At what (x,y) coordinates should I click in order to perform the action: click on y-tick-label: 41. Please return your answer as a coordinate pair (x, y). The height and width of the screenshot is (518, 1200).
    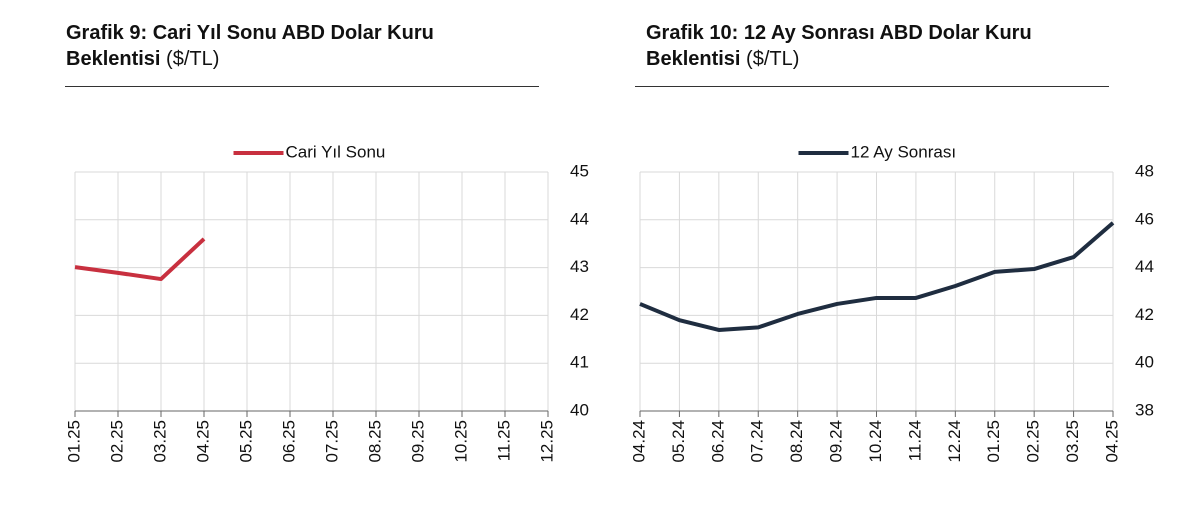
    Looking at the image, I should click on (579, 362).